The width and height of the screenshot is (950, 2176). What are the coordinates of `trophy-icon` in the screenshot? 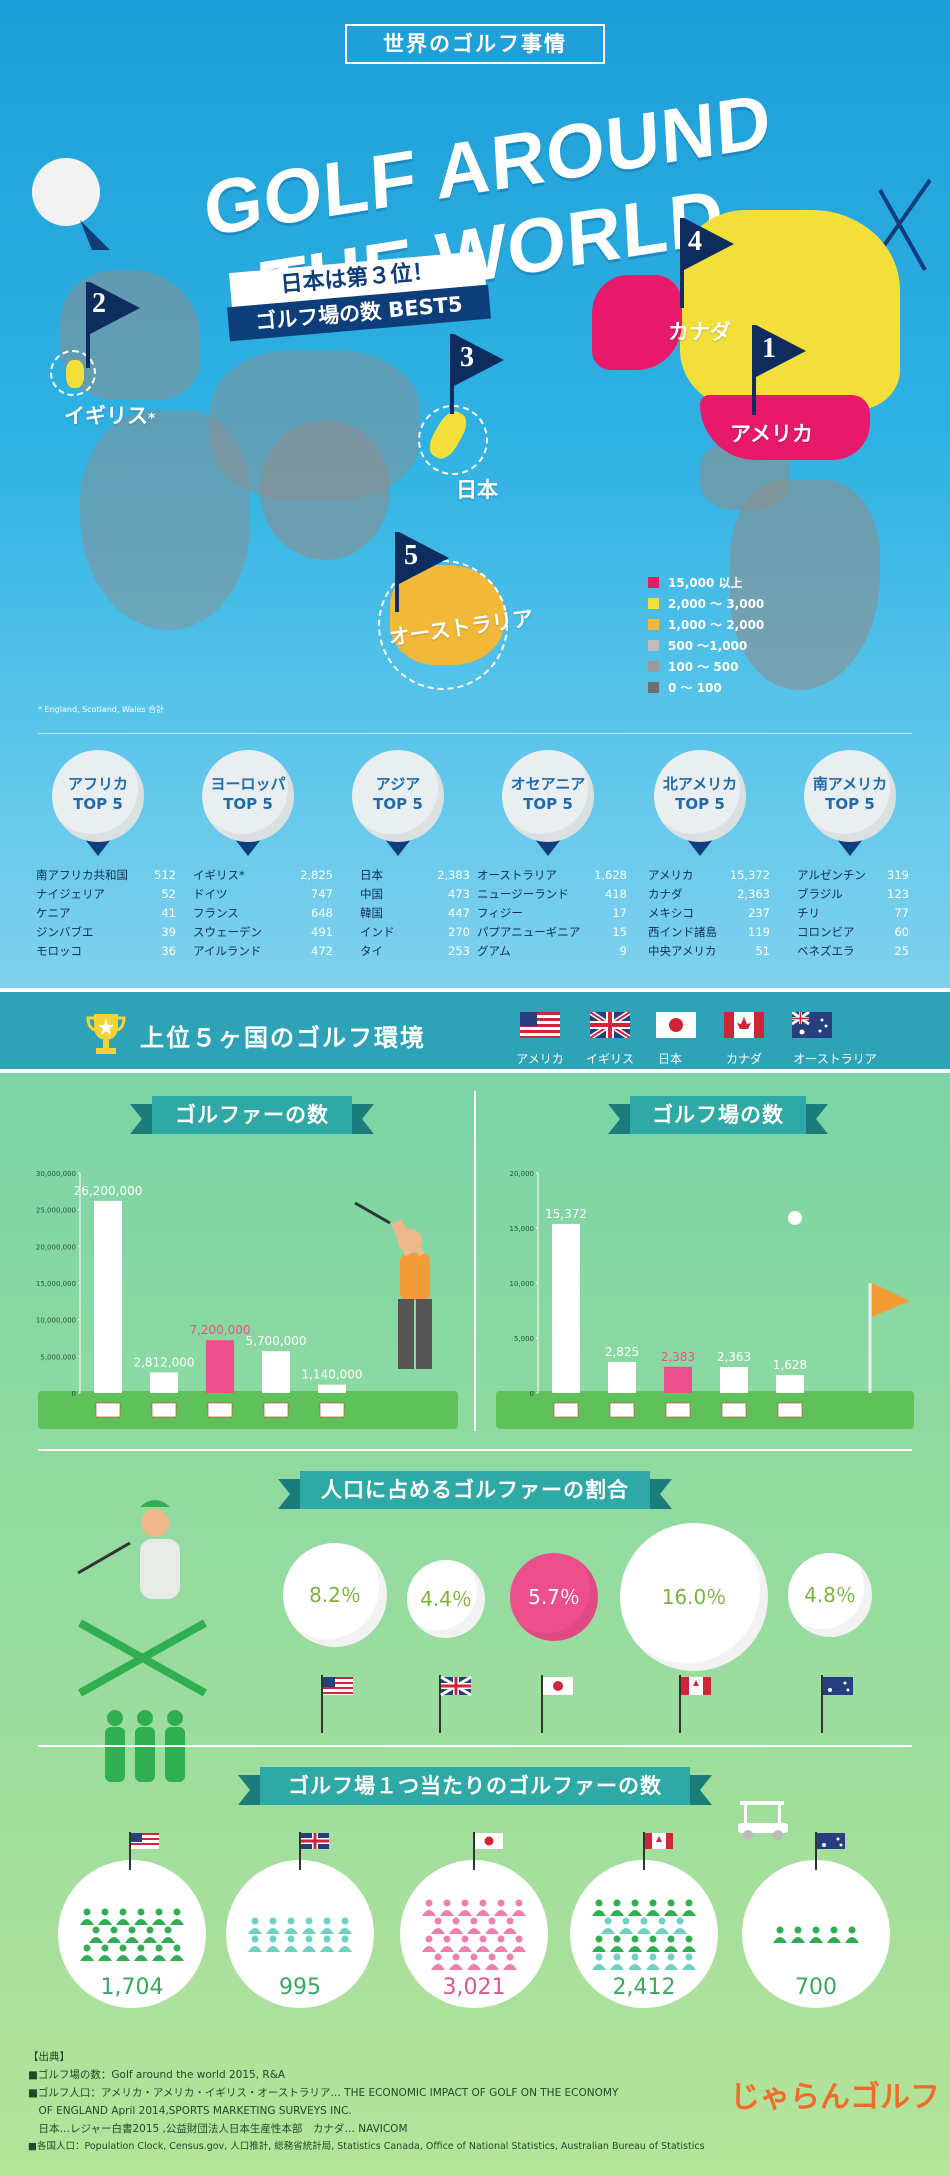 It's located at (106, 1034).